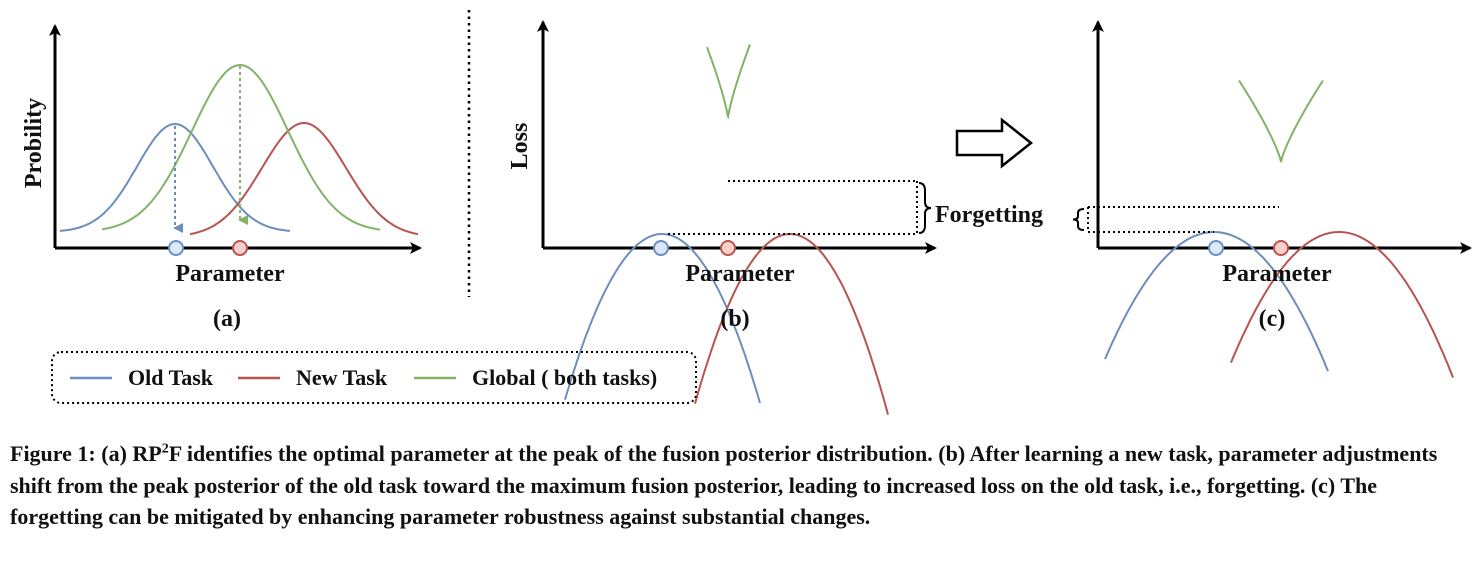 This screenshot has height=569, width=1482. I want to click on legend-box, so click(374, 377).